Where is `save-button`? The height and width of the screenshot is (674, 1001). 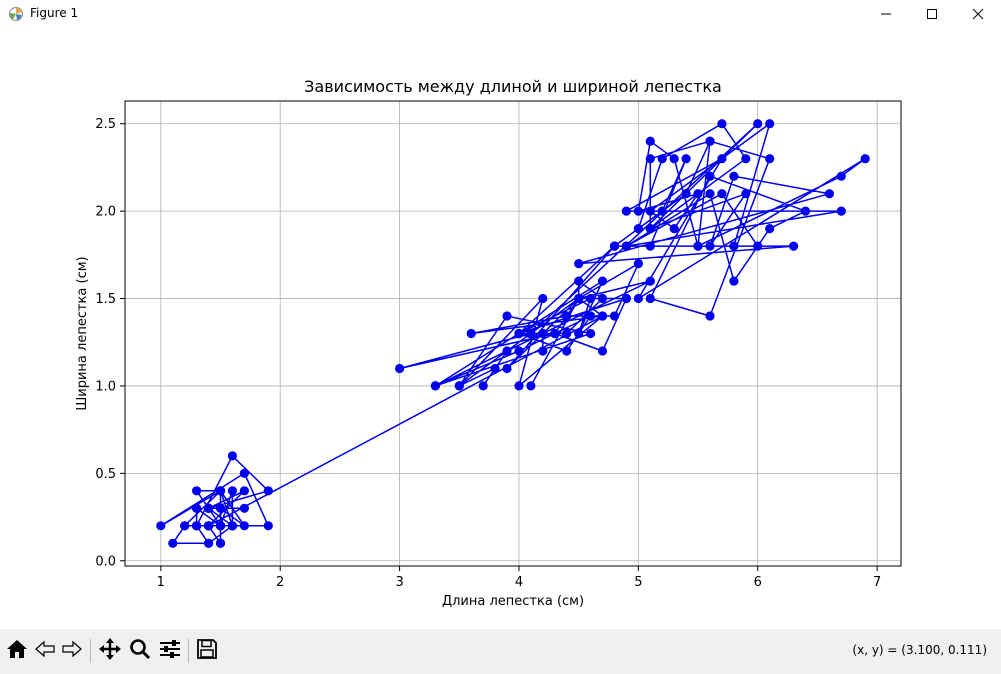
save-button is located at coordinates (207, 651).